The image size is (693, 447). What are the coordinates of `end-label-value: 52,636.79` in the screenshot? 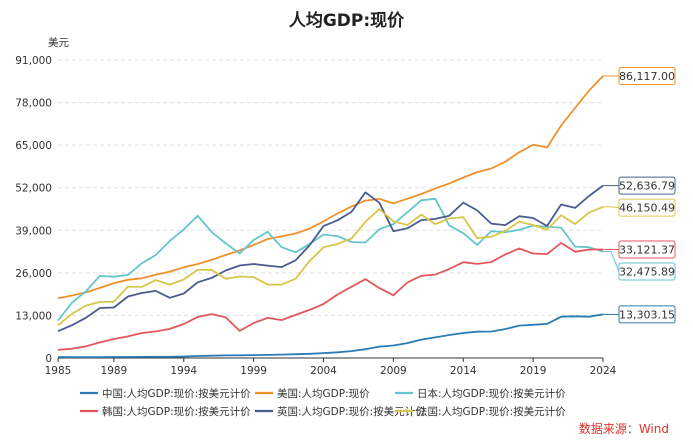 It's located at (647, 186).